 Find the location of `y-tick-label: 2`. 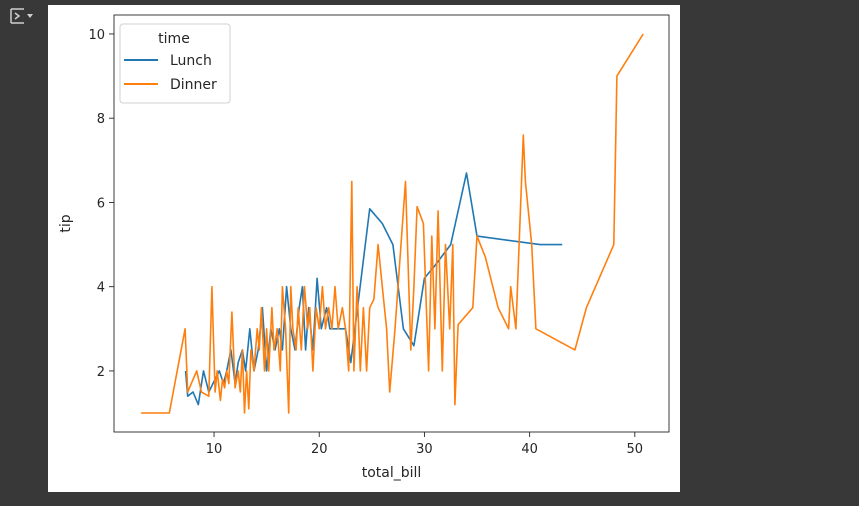

y-tick-label: 2 is located at coordinates (101, 372).